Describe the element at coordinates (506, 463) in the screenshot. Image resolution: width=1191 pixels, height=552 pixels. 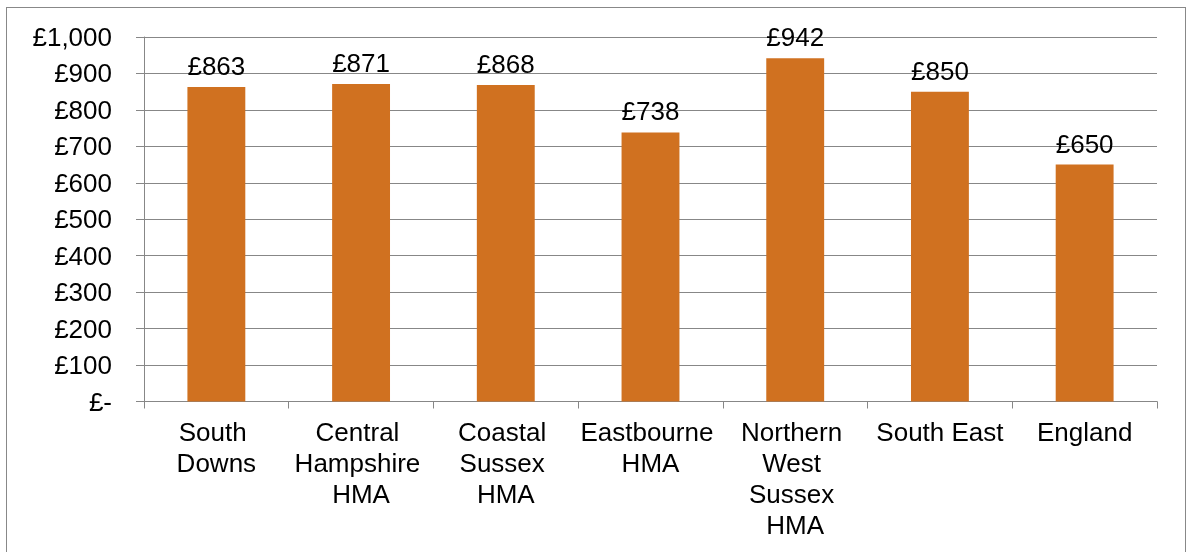
I see `x-tick-label: Coastal Sussex HMA` at that location.